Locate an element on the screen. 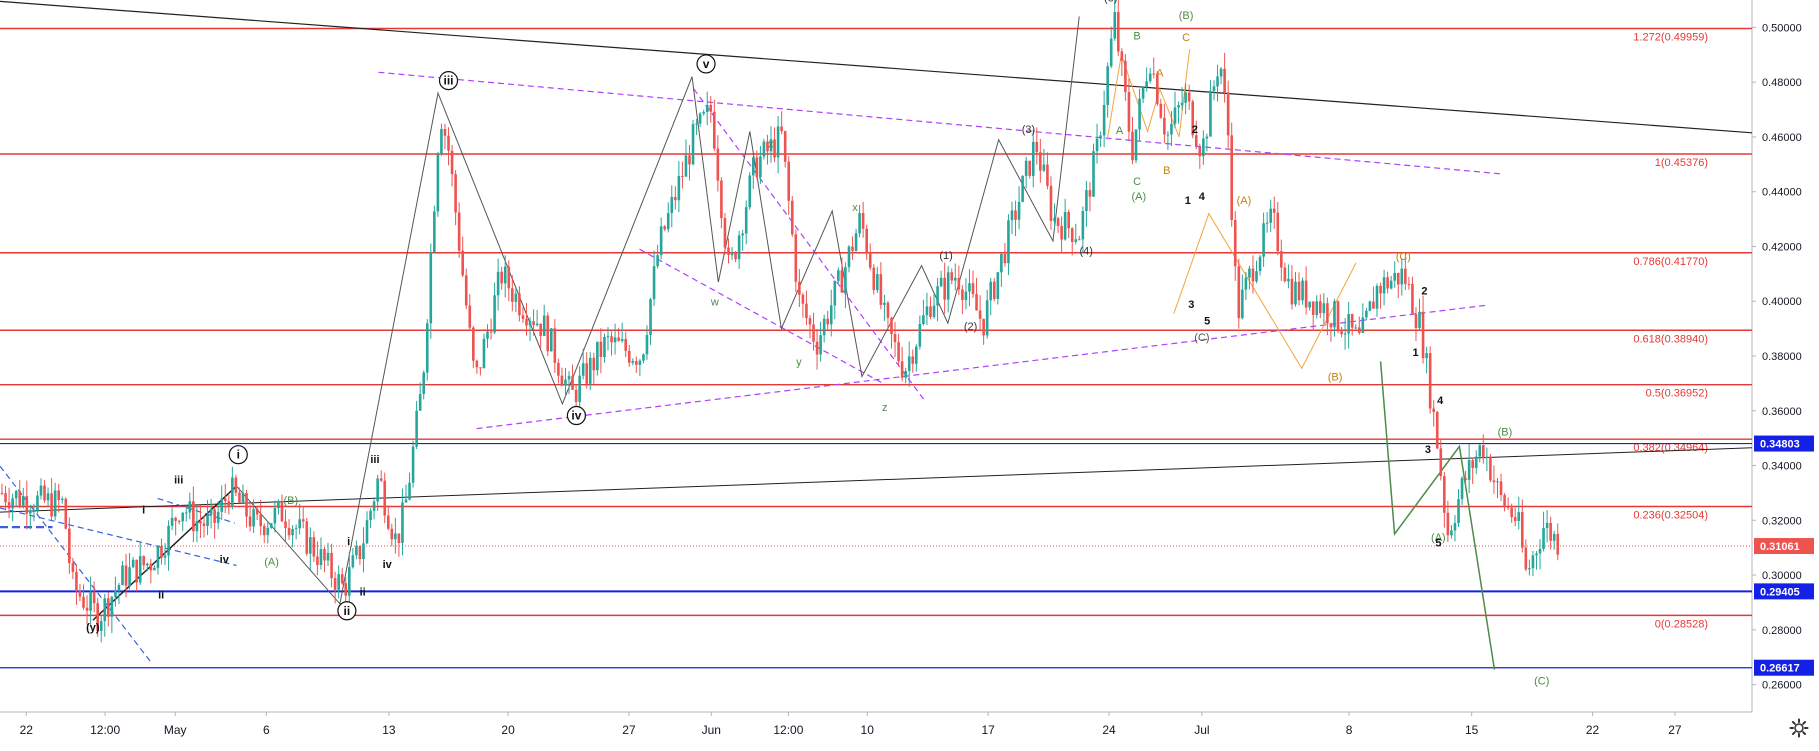  wave-label-circle is located at coordinates (576, 415).